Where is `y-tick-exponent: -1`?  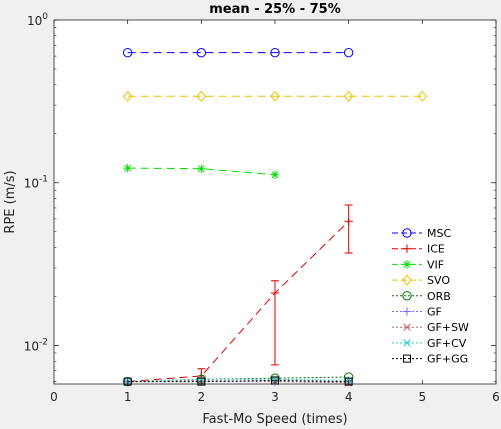 y-tick-exponent: -1 is located at coordinates (43, 180).